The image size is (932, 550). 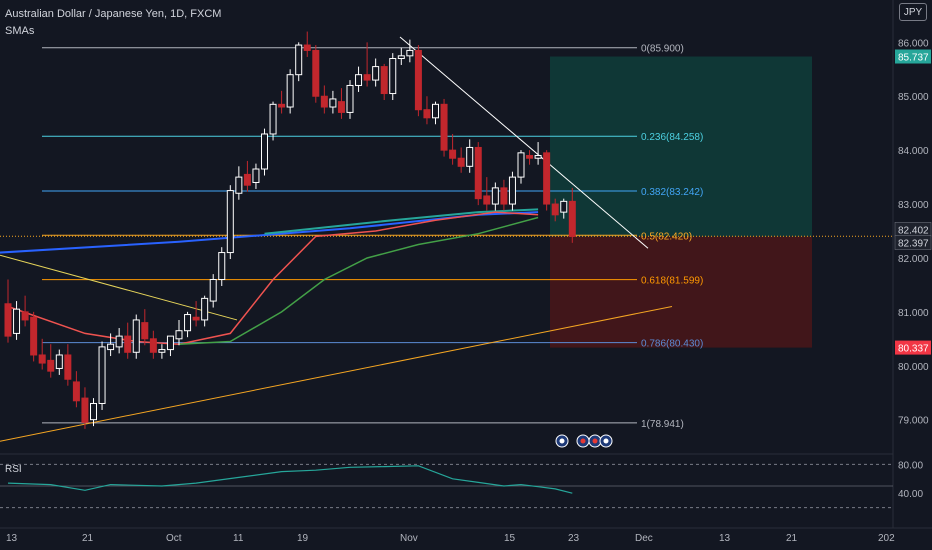 What do you see at coordinates (913, 313) in the screenshot?
I see `price-tick-label: 81.000` at bounding box center [913, 313].